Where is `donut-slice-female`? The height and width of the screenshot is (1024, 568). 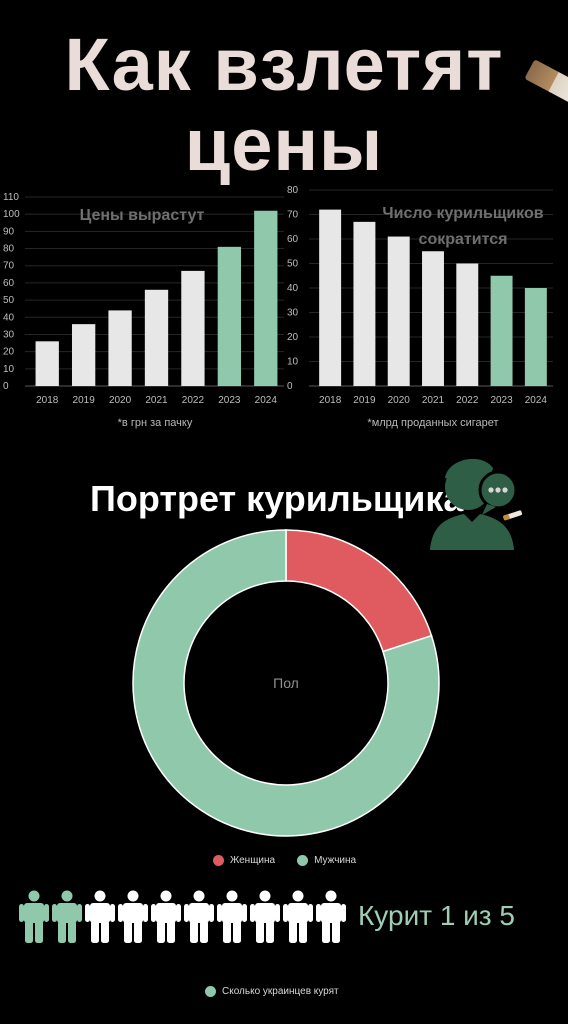
donut-slice-female is located at coordinates (359, 591).